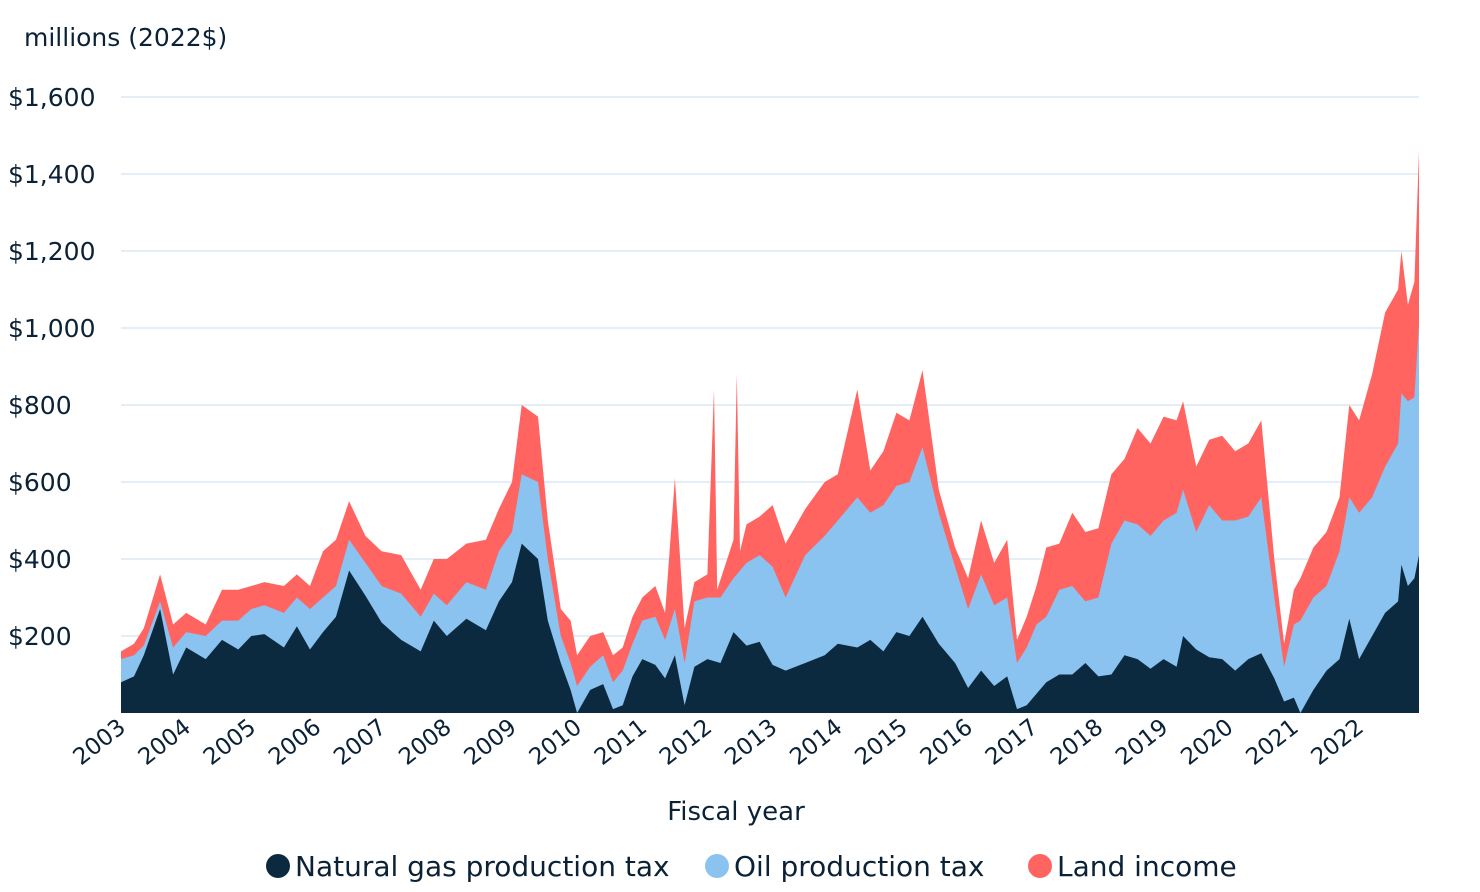 Image resolution: width=1480 pixels, height=892 pixels. Describe the element at coordinates (751, 742) in the screenshot. I see `x-tick-label: 2013` at that location.